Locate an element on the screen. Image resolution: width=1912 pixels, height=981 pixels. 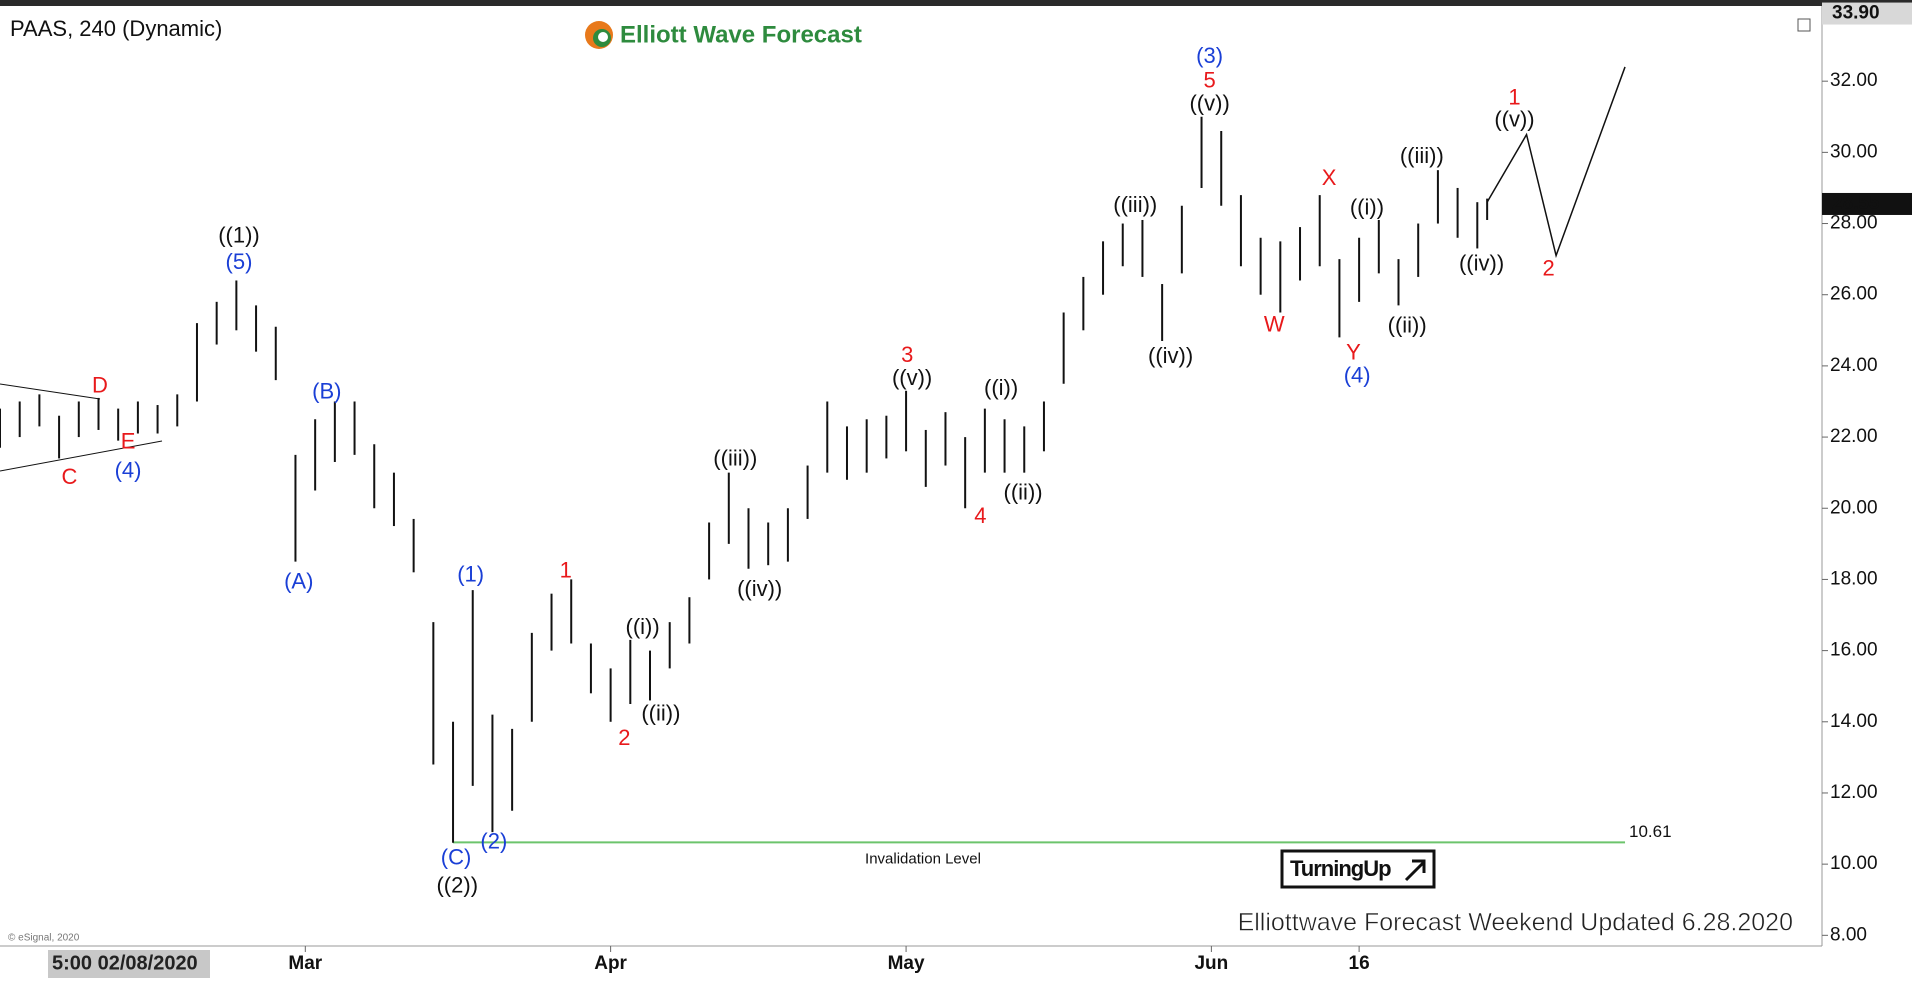
x-tick-label: 16 is located at coordinates (1359, 963).